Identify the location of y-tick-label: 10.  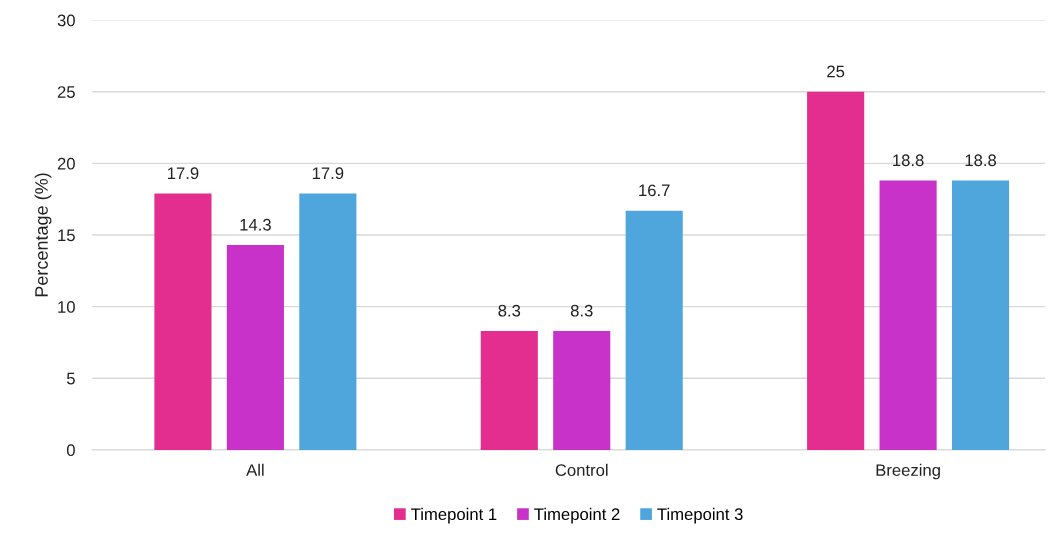
(66, 307).